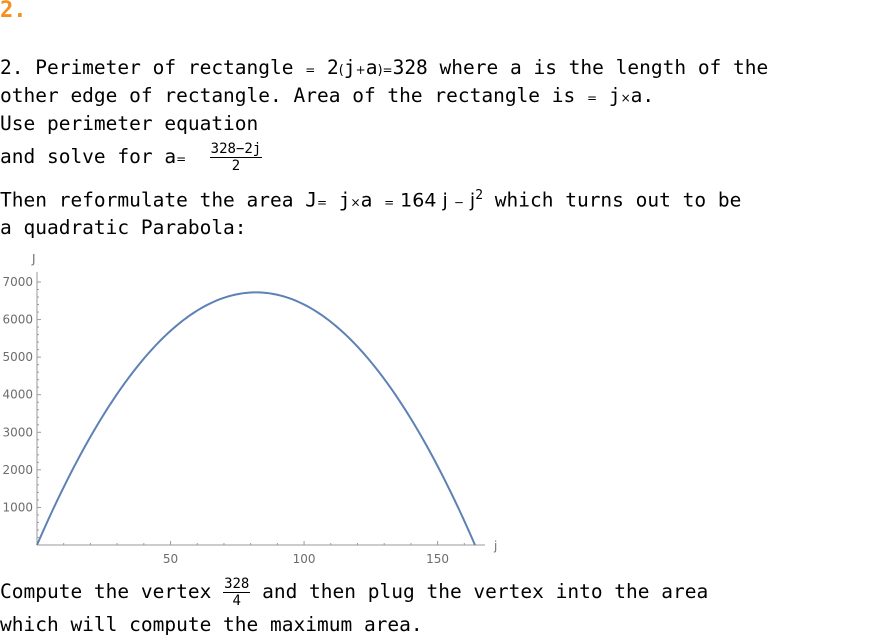  What do you see at coordinates (237, 584) in the screenshot?
I see `fraction-numerator: 328` at bounding box center [237, 584].